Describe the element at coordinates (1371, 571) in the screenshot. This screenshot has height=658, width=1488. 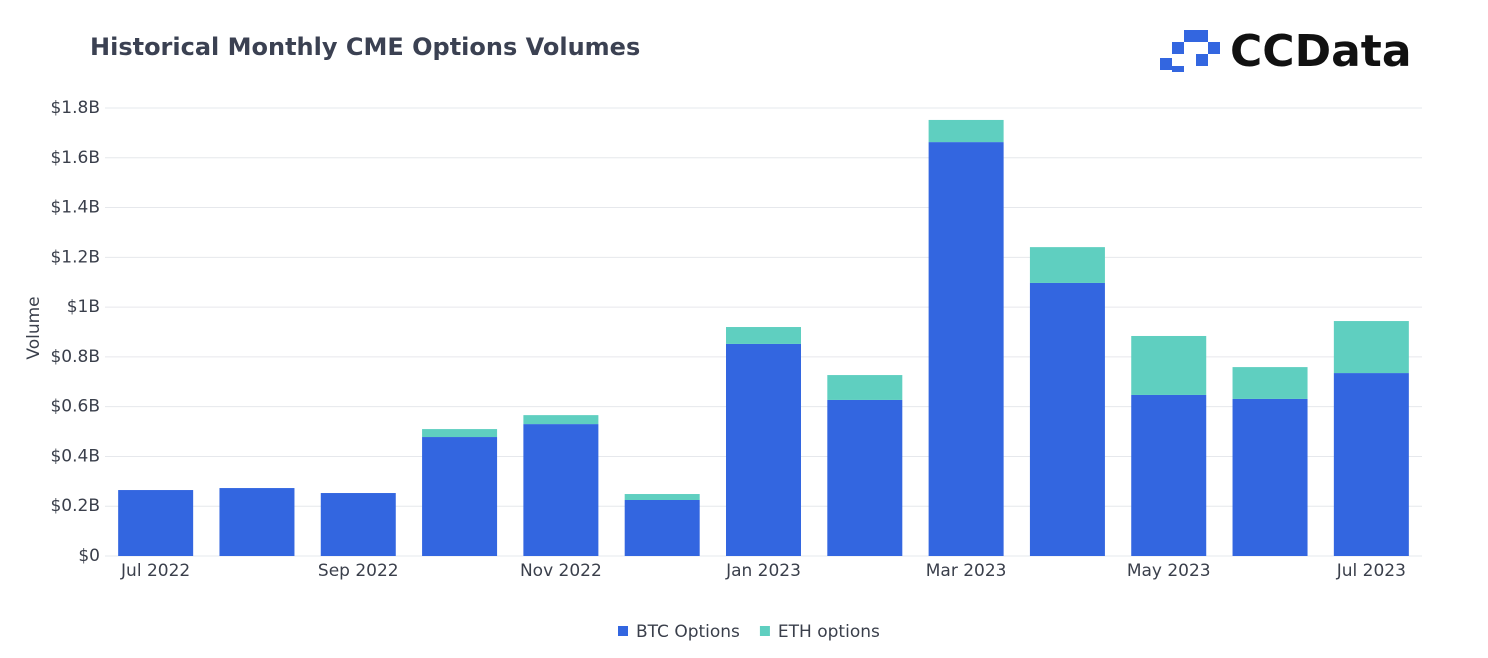
I see `x-tick-label: Jul 2023` at that location.